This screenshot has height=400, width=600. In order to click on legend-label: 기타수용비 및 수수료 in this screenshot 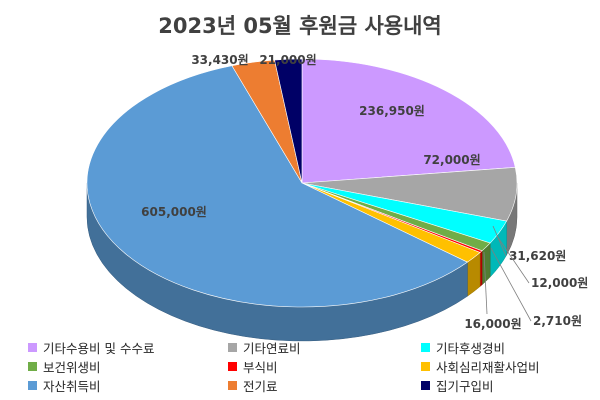, I will do `click(99, 348)`.